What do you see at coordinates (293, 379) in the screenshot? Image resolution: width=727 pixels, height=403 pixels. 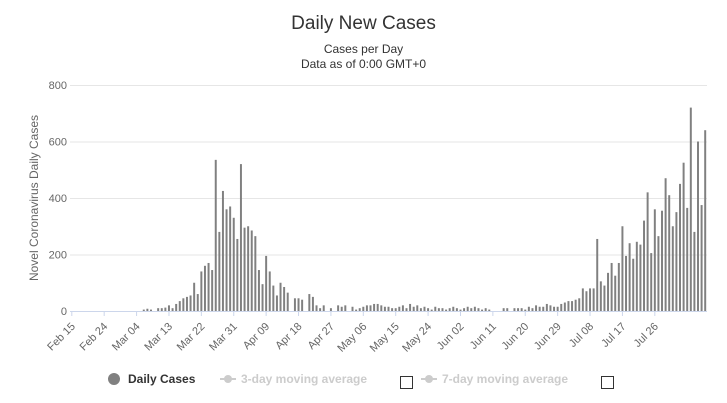 I see `legend-item-3-day-ma: 3-day moving average` at bounding box center [293, 379].